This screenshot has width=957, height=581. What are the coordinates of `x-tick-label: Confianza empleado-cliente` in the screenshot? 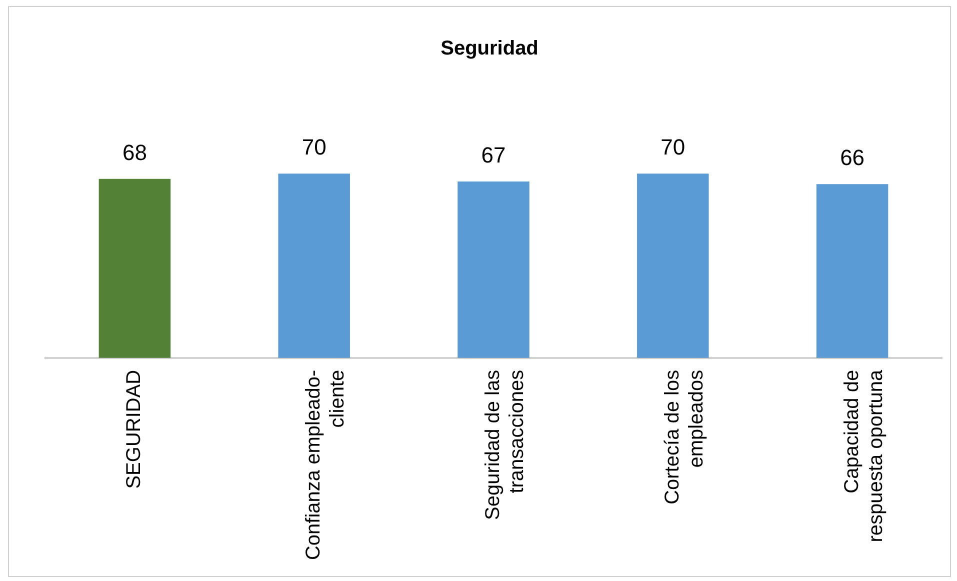 It's located at (325, 465).